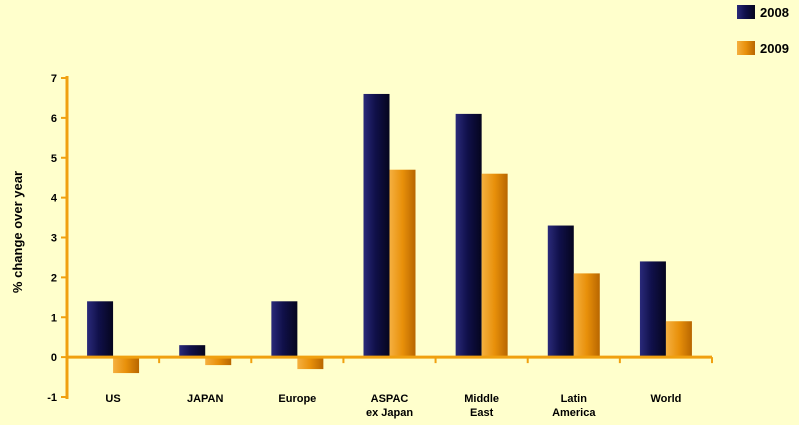  Describe the element at coordinates (54, 318) in the screenshot. I see `y-tick-label: 1` at that location.